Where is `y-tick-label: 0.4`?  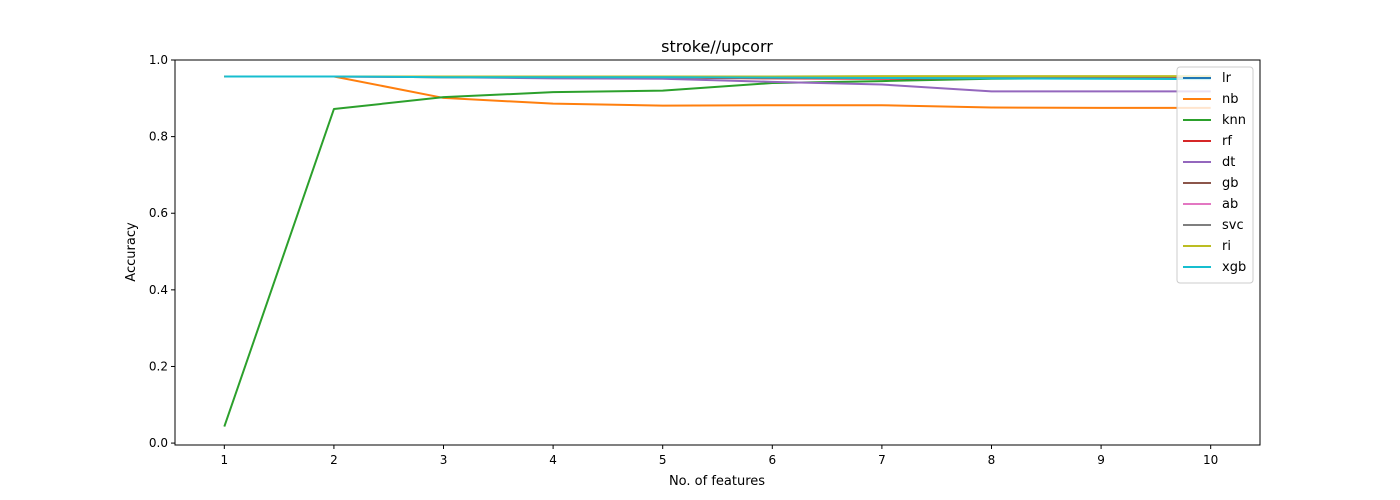 y-tick-label: 0.4 is located at coordinates (158, 290).